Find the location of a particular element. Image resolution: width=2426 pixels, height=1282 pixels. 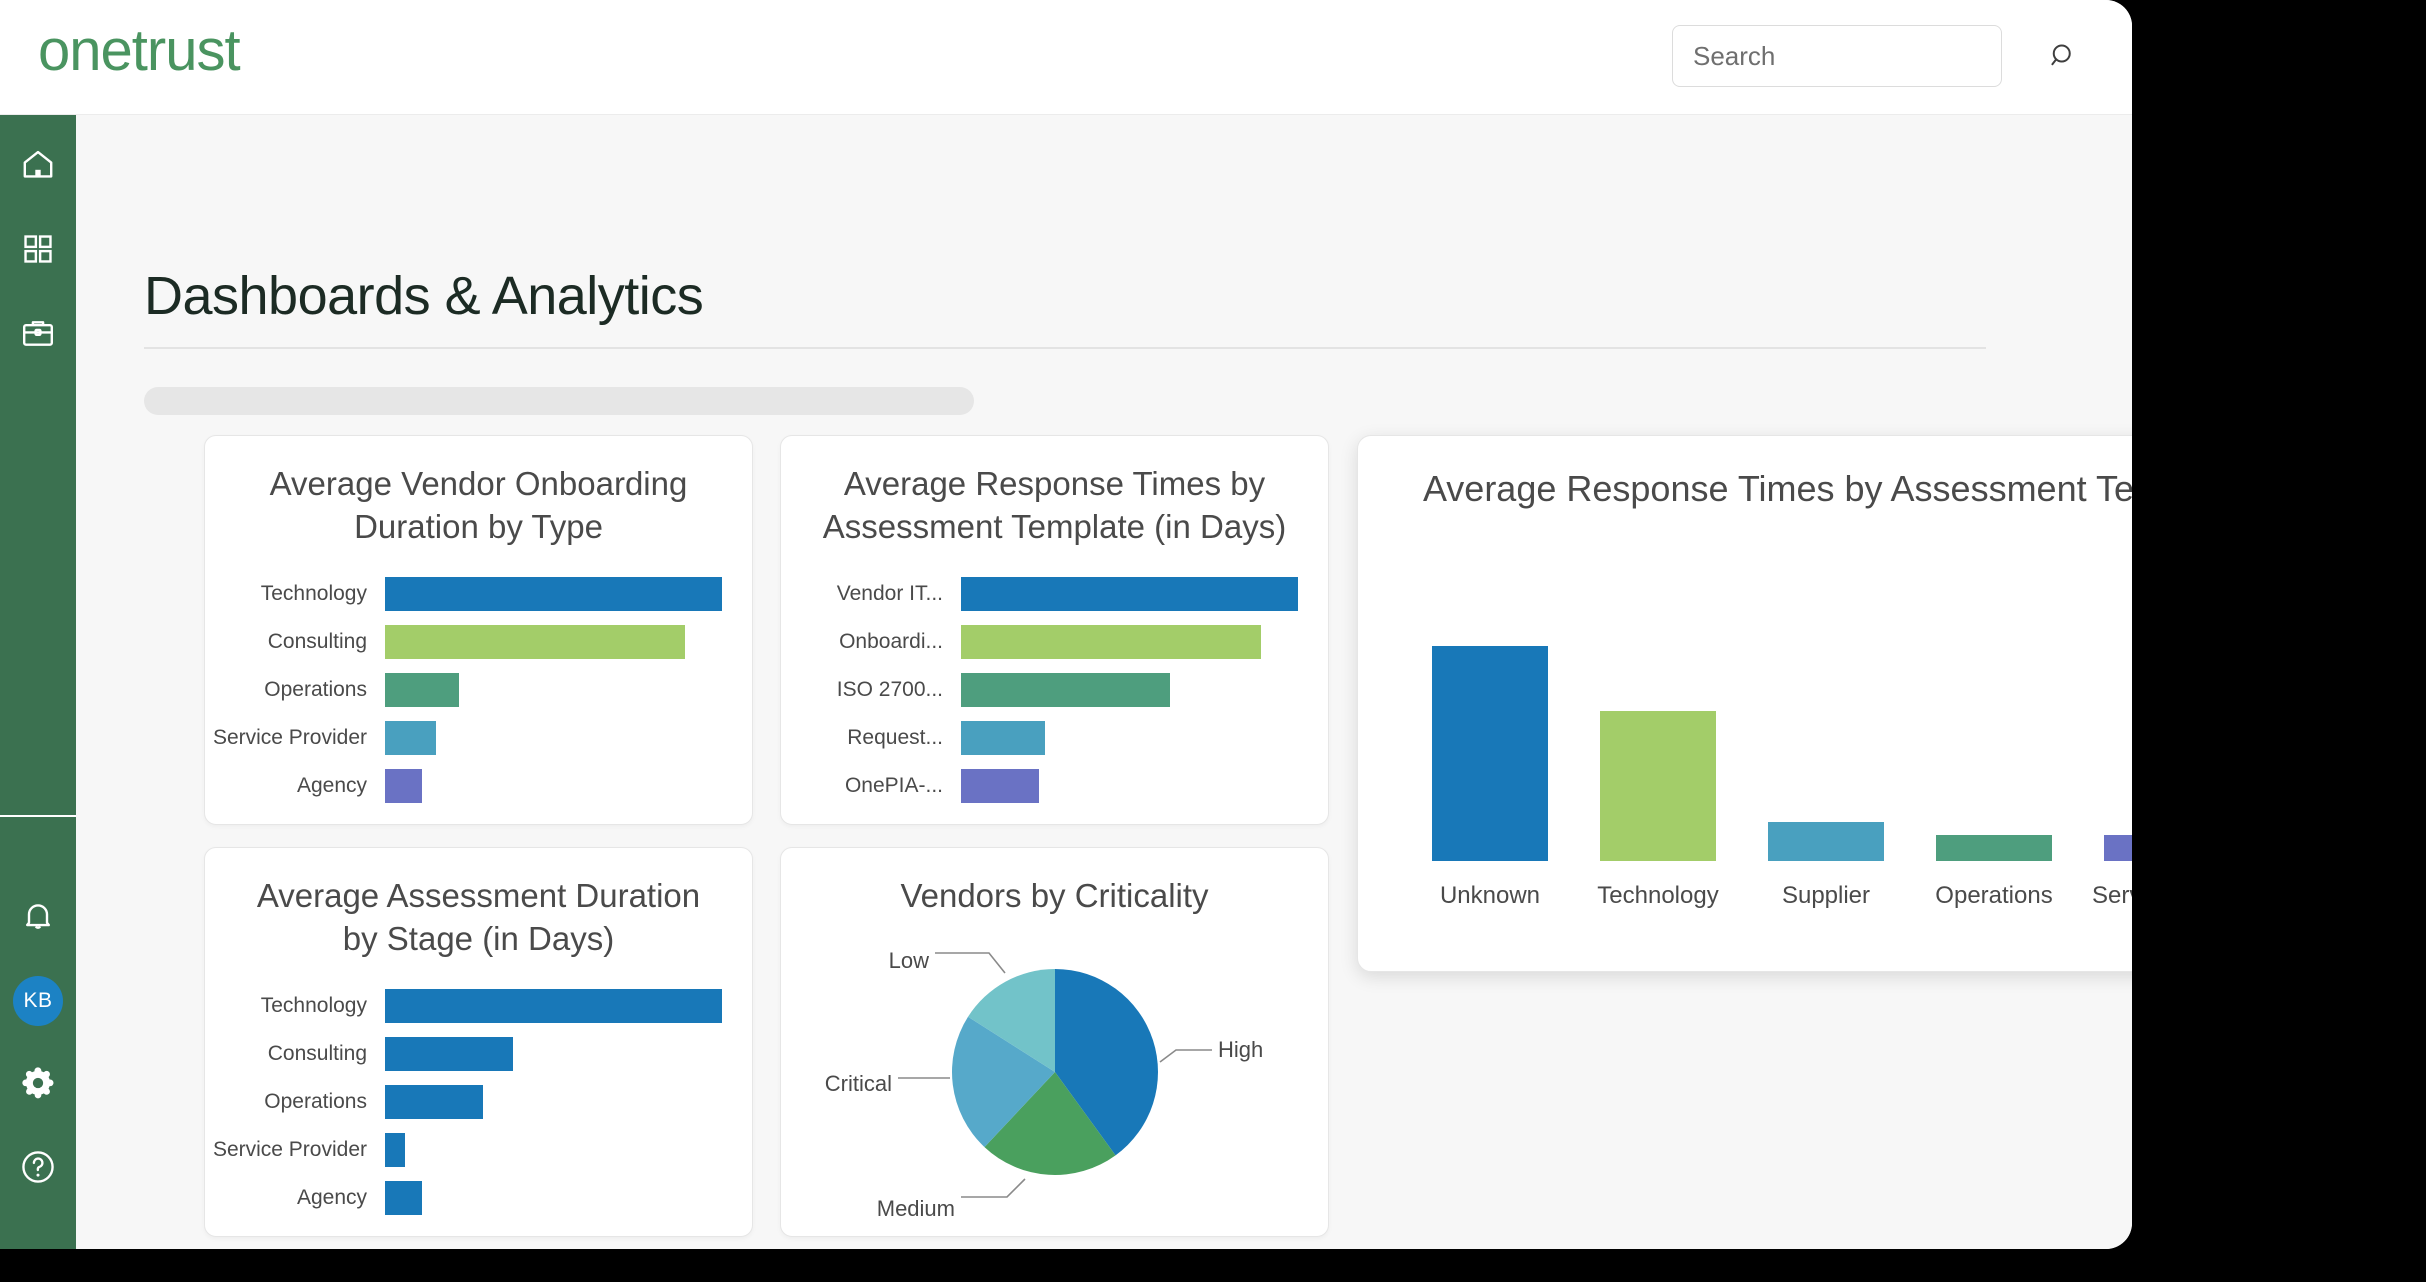

vbar-category-label: Service Provider is located at coordinates (2112, 895).